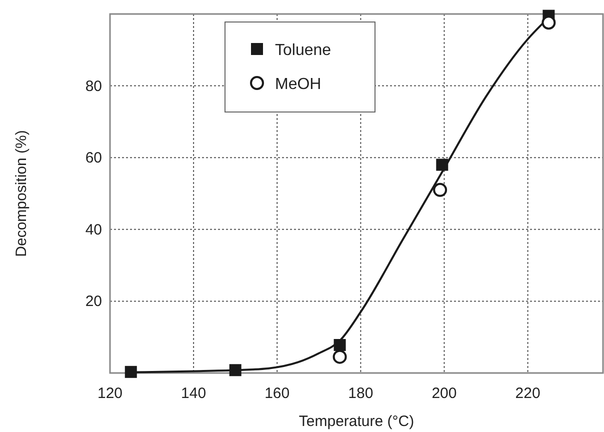 The height and width of the screenshot is (432, 604). Describe the element at coordinates (356, 421) in the screenshot. I see `x-axis-title: Temperature (°C)` at that location.